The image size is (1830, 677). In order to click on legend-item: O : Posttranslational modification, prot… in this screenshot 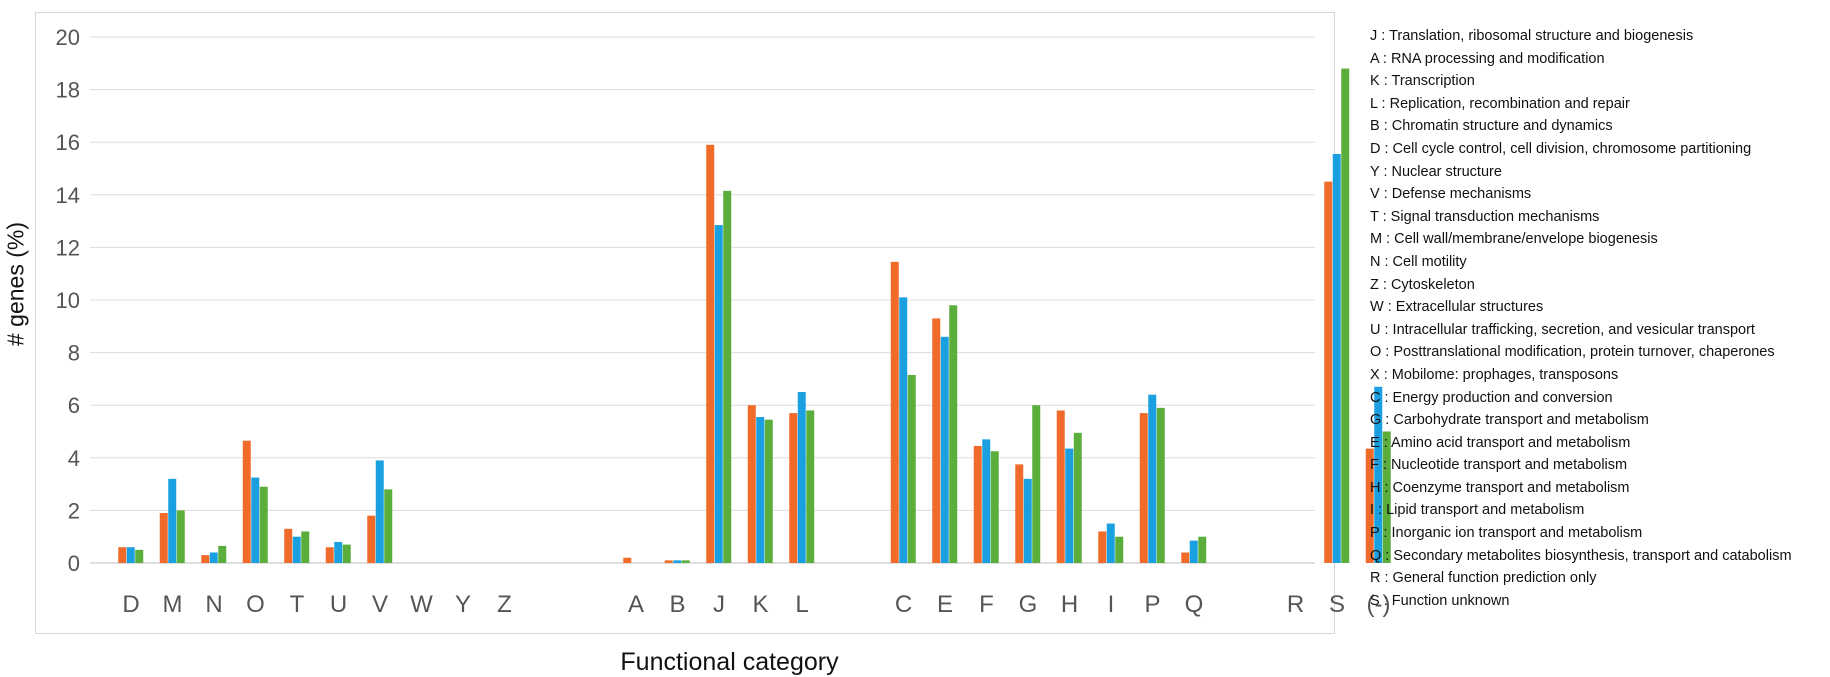, I will do `click(1572, 352)`.